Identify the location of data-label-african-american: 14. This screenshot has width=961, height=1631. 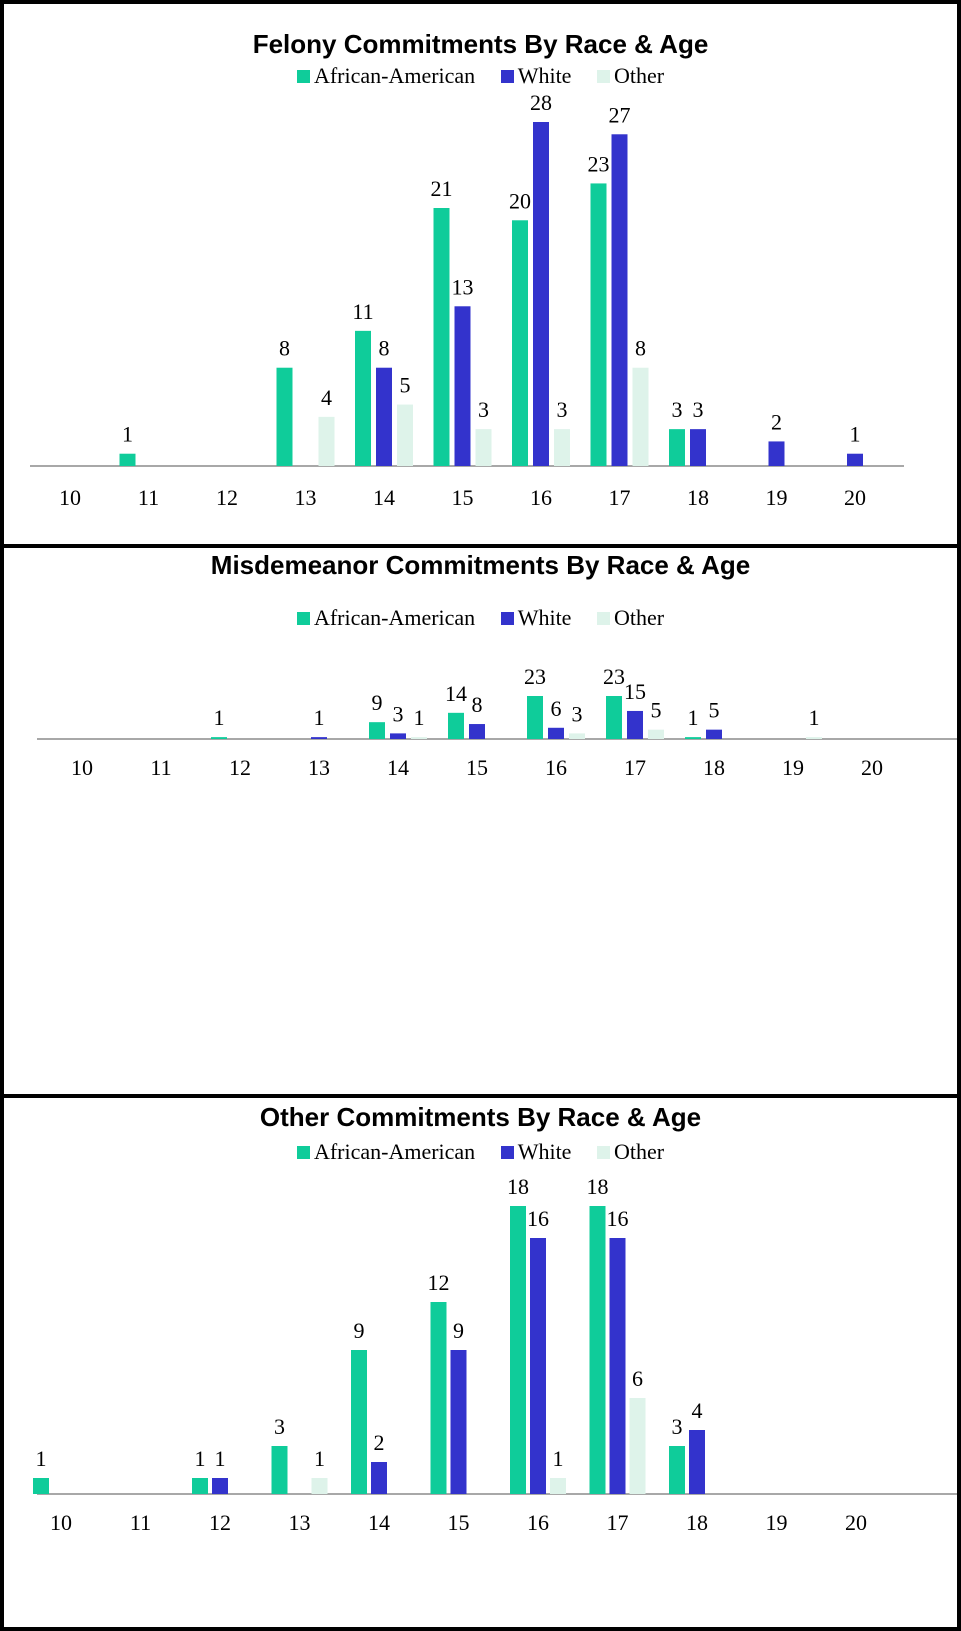
(456, 693).